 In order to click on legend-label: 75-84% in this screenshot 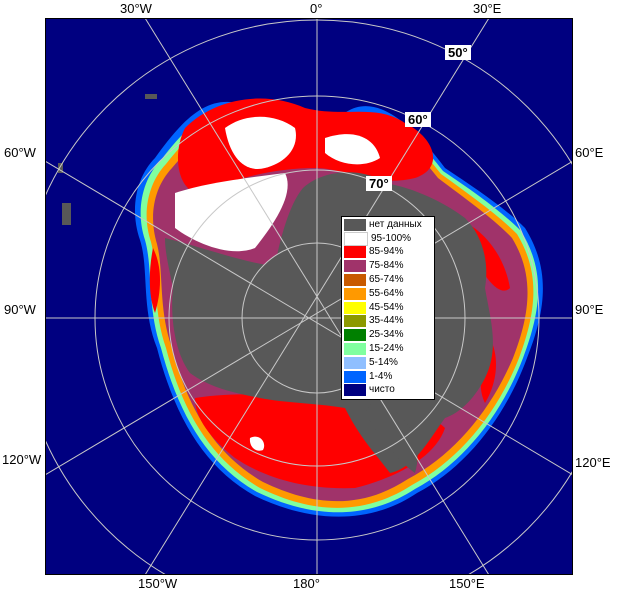, I will do `click(386, 266)`.